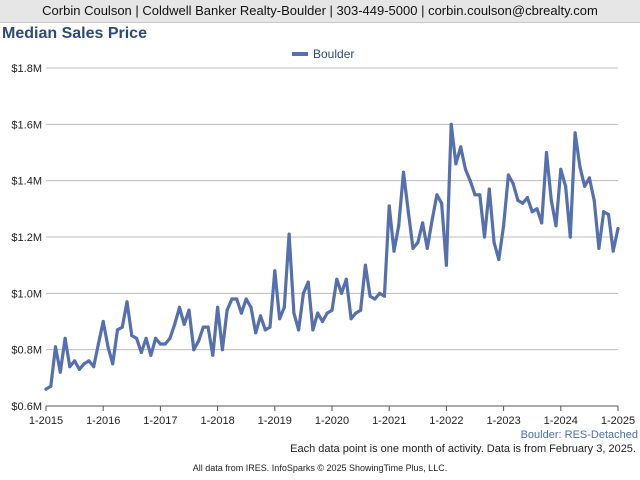 Image resolution: width=640 pixels, height=480 pixels. What do you see at coordinates (26, 125) in the screenshot?
I see `y-tick-label: $1.6M` at bounding box center [26, 125].